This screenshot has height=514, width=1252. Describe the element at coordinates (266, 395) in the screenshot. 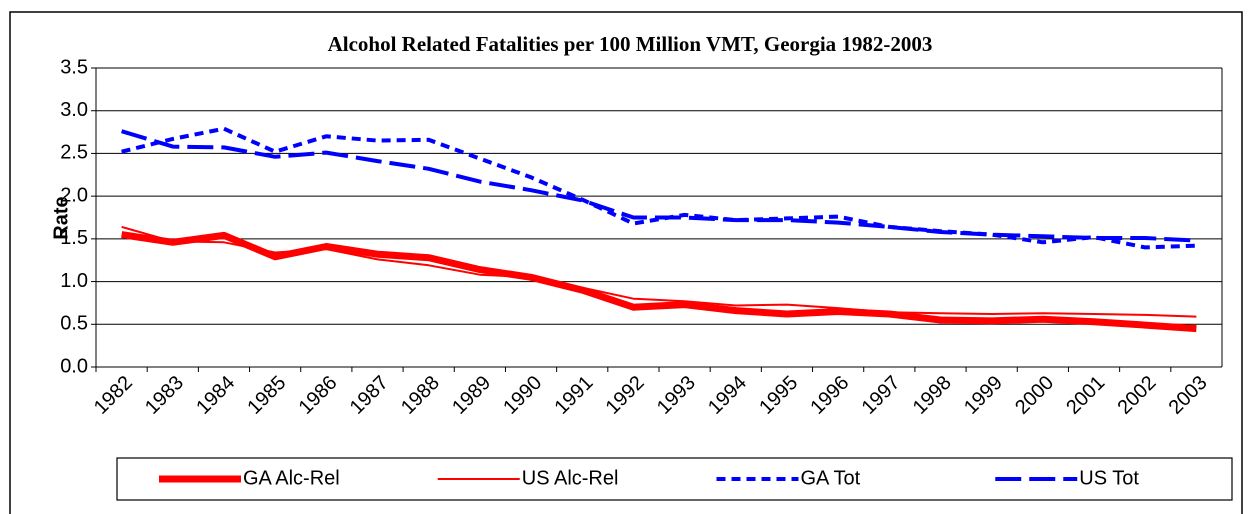

I see `x-tick-label: 1985` at that location.